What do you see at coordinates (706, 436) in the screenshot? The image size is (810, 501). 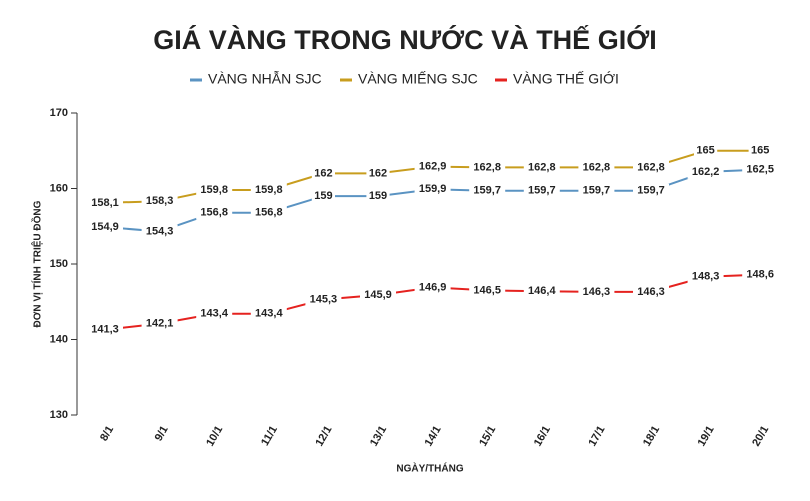 I see `x-tick-label: 19/1` at bounding box center [706, 436].